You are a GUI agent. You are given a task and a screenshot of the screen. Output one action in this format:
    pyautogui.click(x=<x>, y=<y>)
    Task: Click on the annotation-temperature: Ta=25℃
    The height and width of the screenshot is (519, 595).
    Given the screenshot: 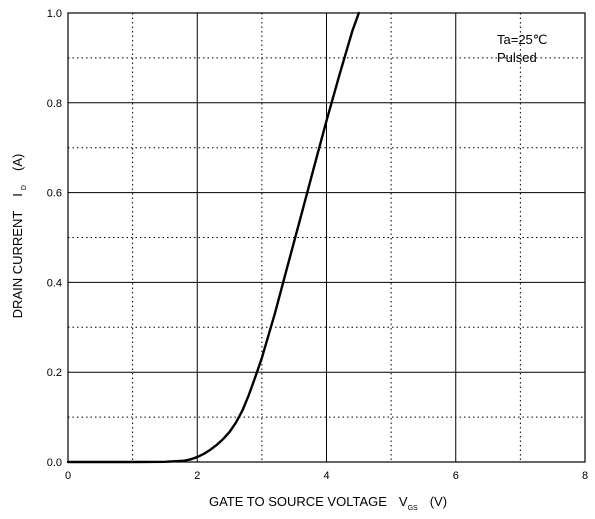 What is the action you would take?
    pyautogui.click(x=522, y=39)
    